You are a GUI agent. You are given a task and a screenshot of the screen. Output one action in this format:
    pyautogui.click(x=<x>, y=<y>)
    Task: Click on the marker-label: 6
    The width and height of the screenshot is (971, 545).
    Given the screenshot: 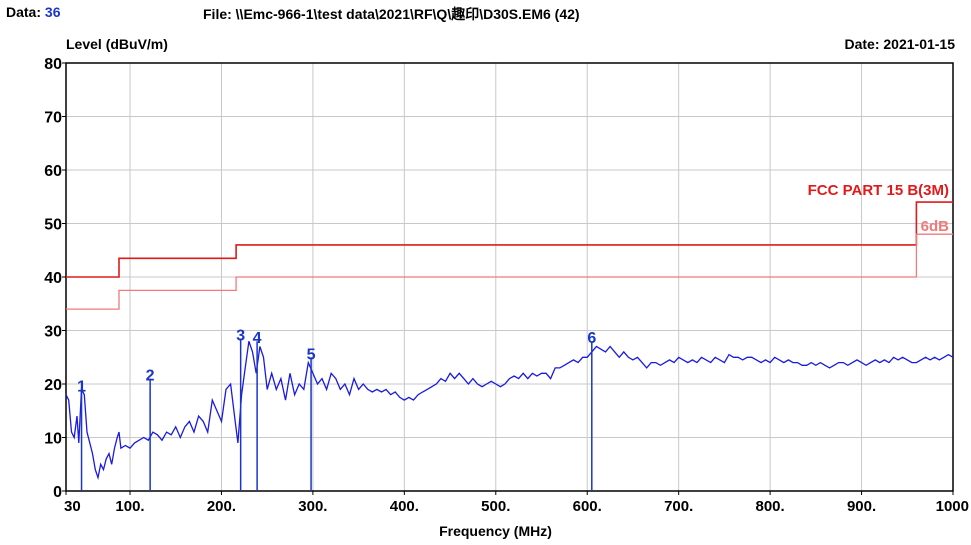 What is the action you would take?
    pyautogui.click(x=591, y=338)
    